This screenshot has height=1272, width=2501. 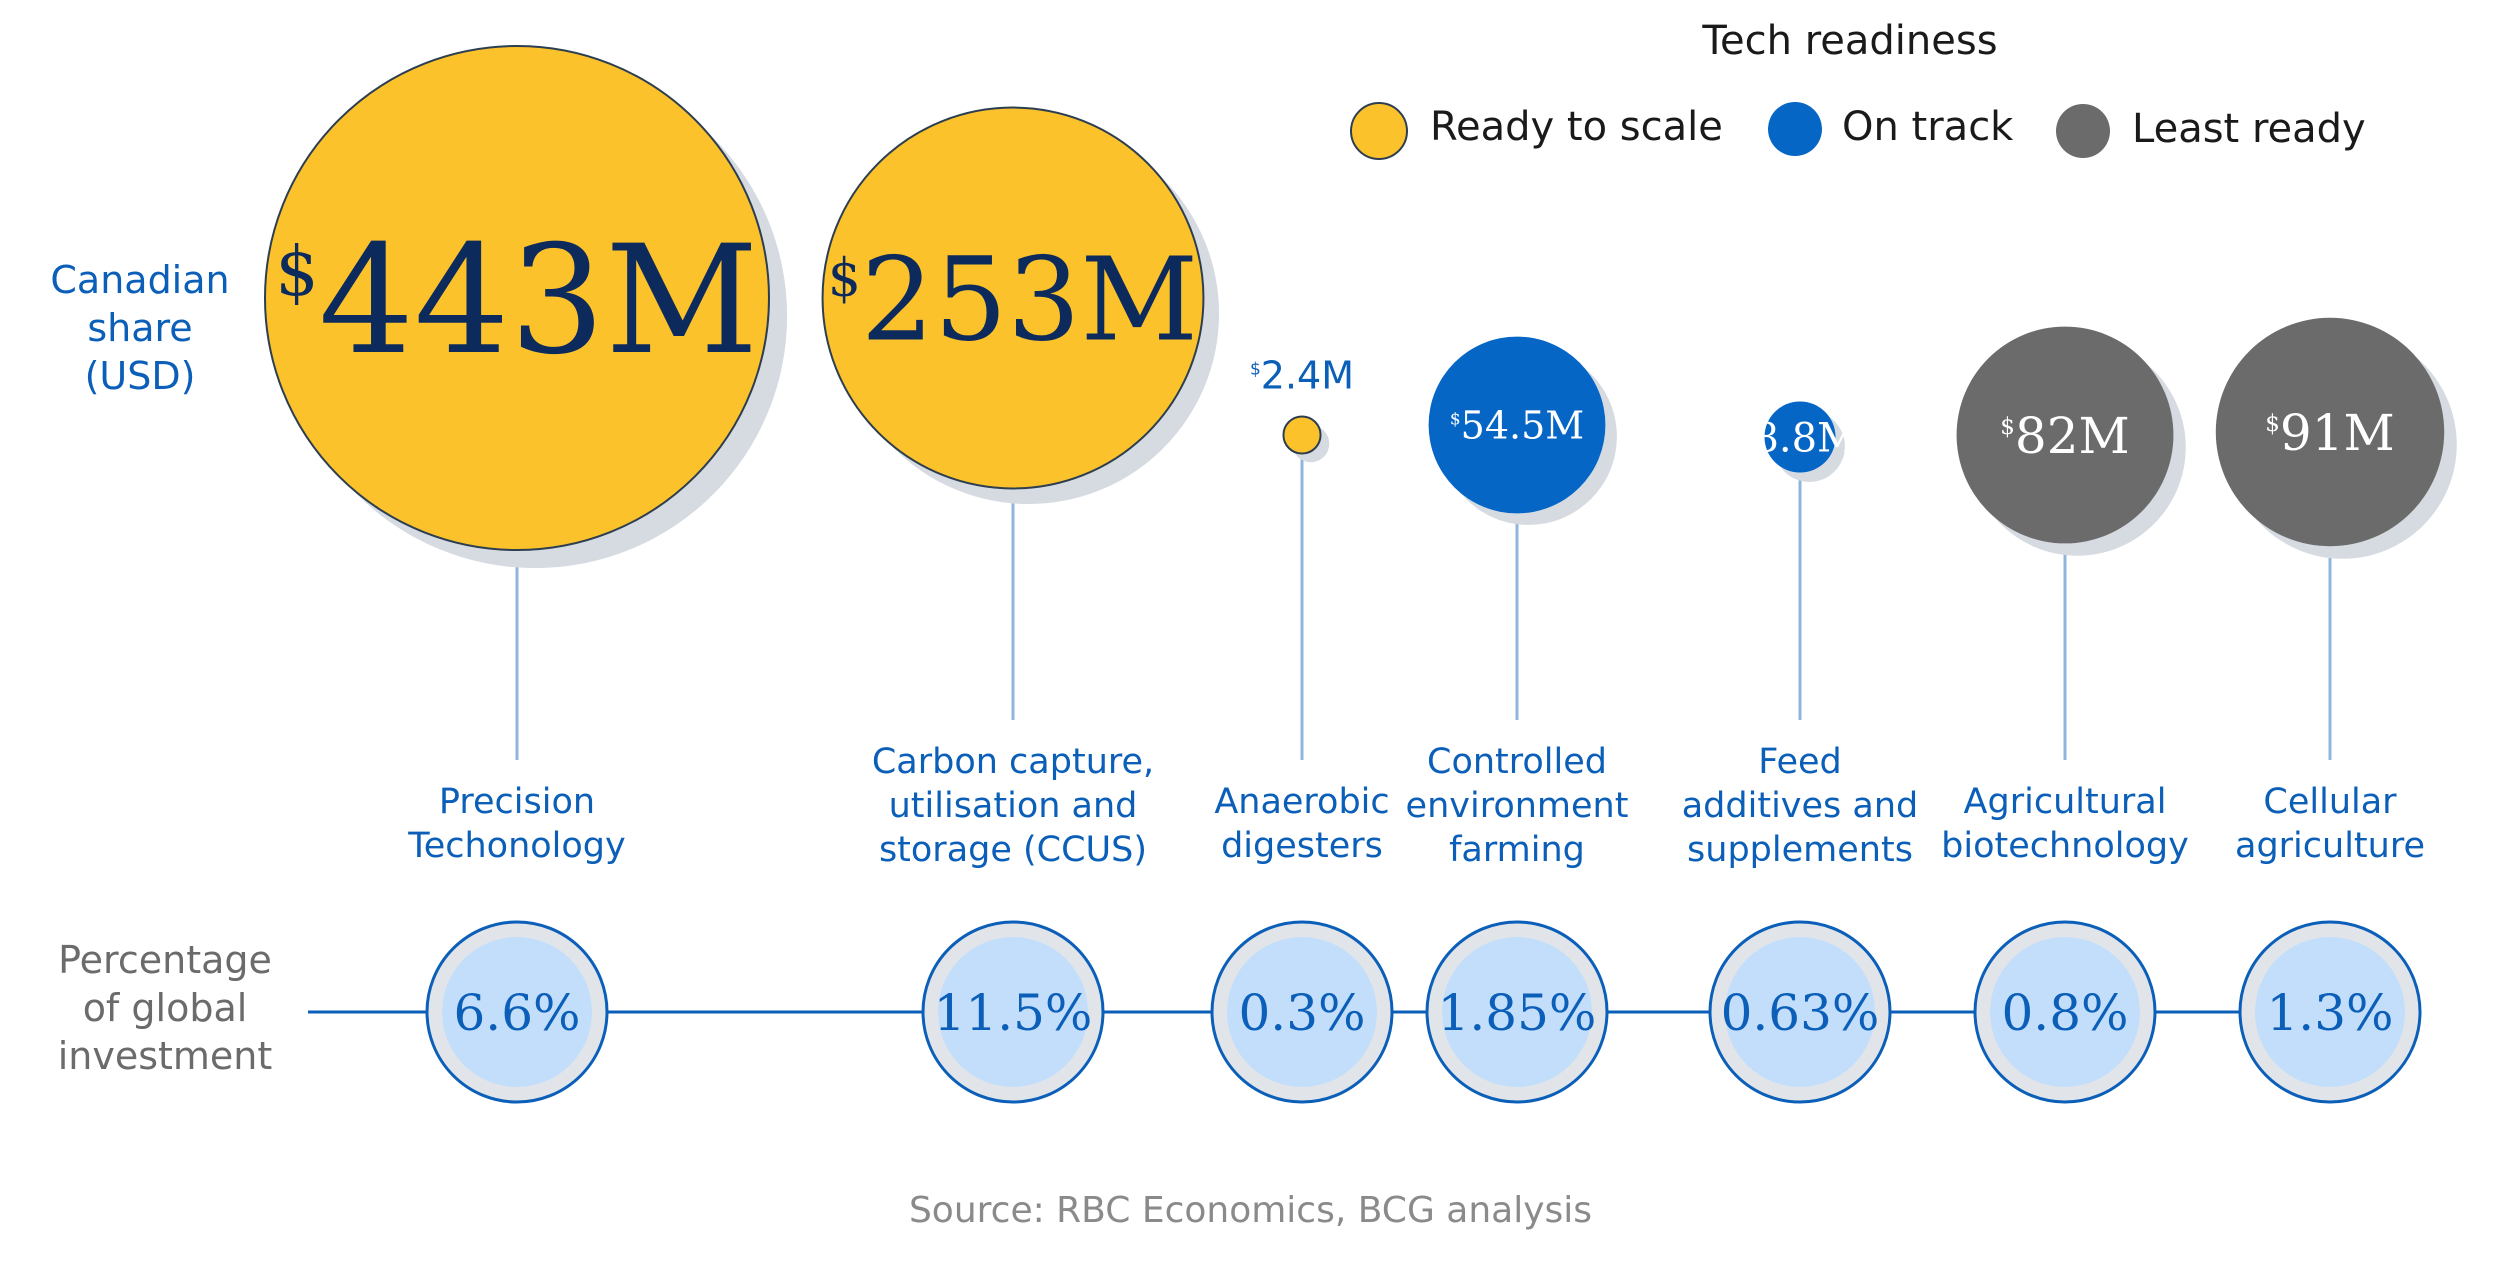 I want to click on category-label: Controlled environment farming, so click(x=1517, y=806).